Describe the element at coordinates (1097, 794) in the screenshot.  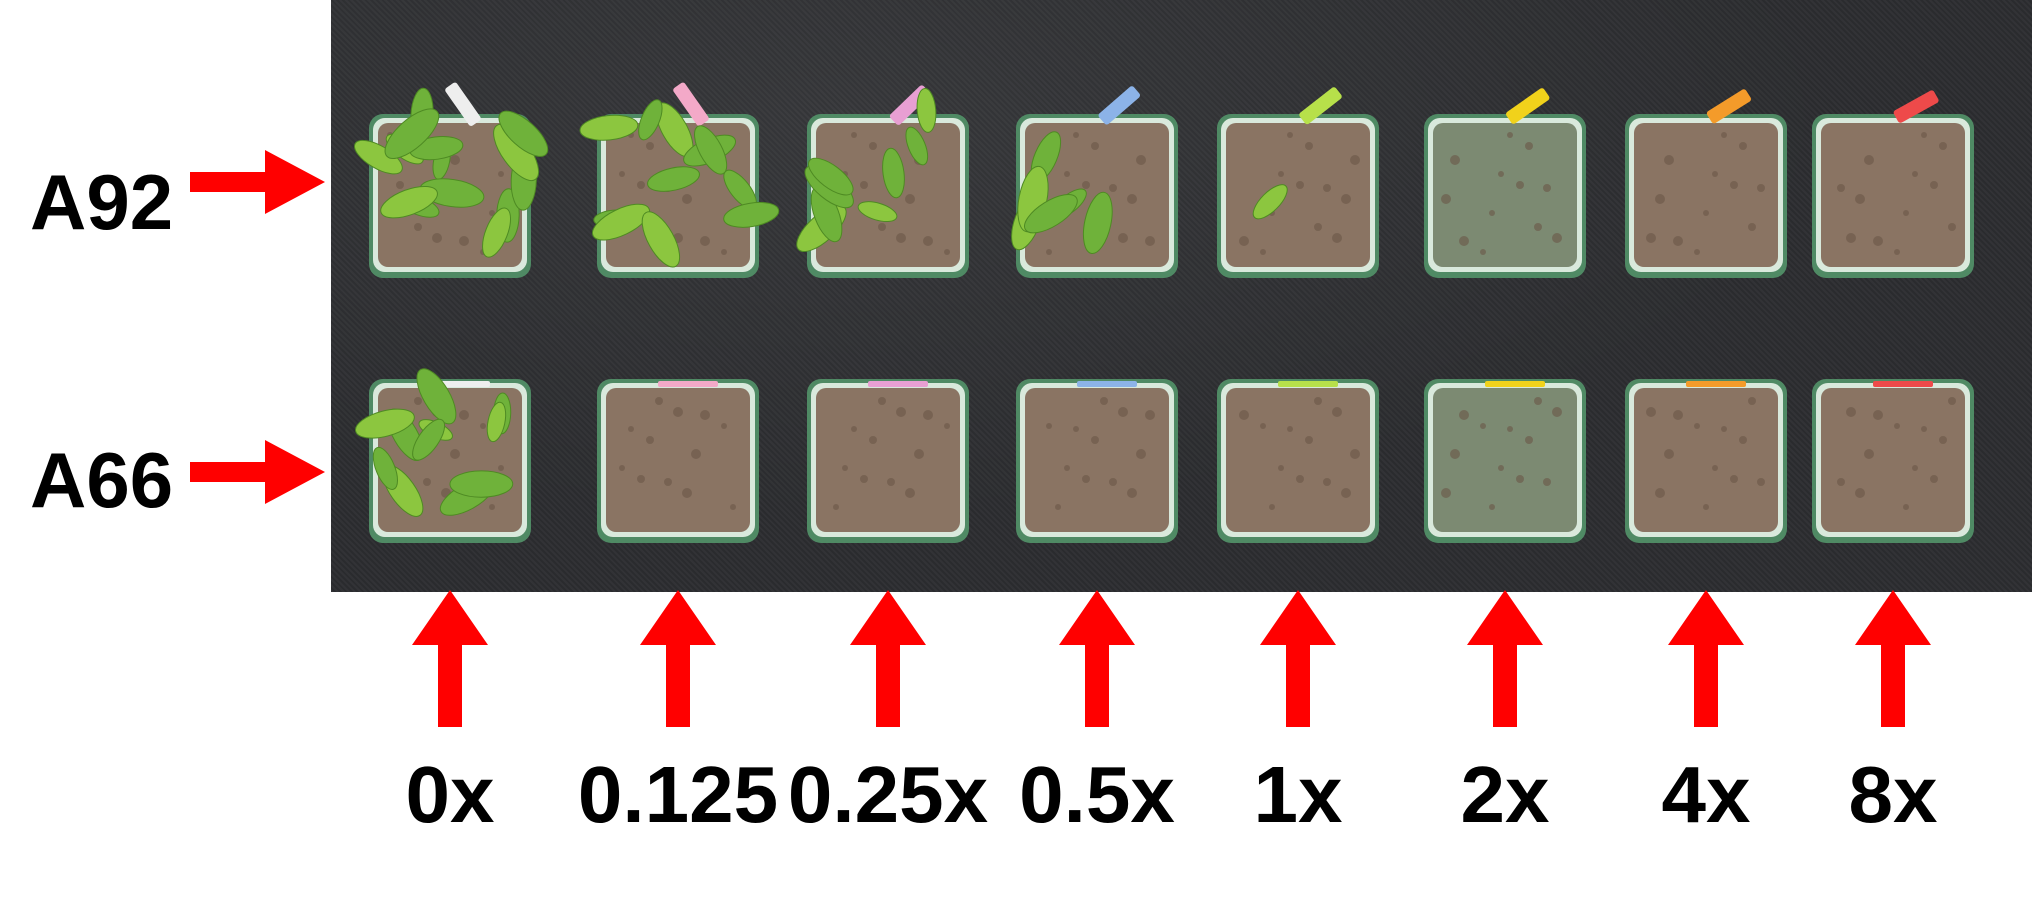
I see `dose-label-3: 0.5x` at that location.